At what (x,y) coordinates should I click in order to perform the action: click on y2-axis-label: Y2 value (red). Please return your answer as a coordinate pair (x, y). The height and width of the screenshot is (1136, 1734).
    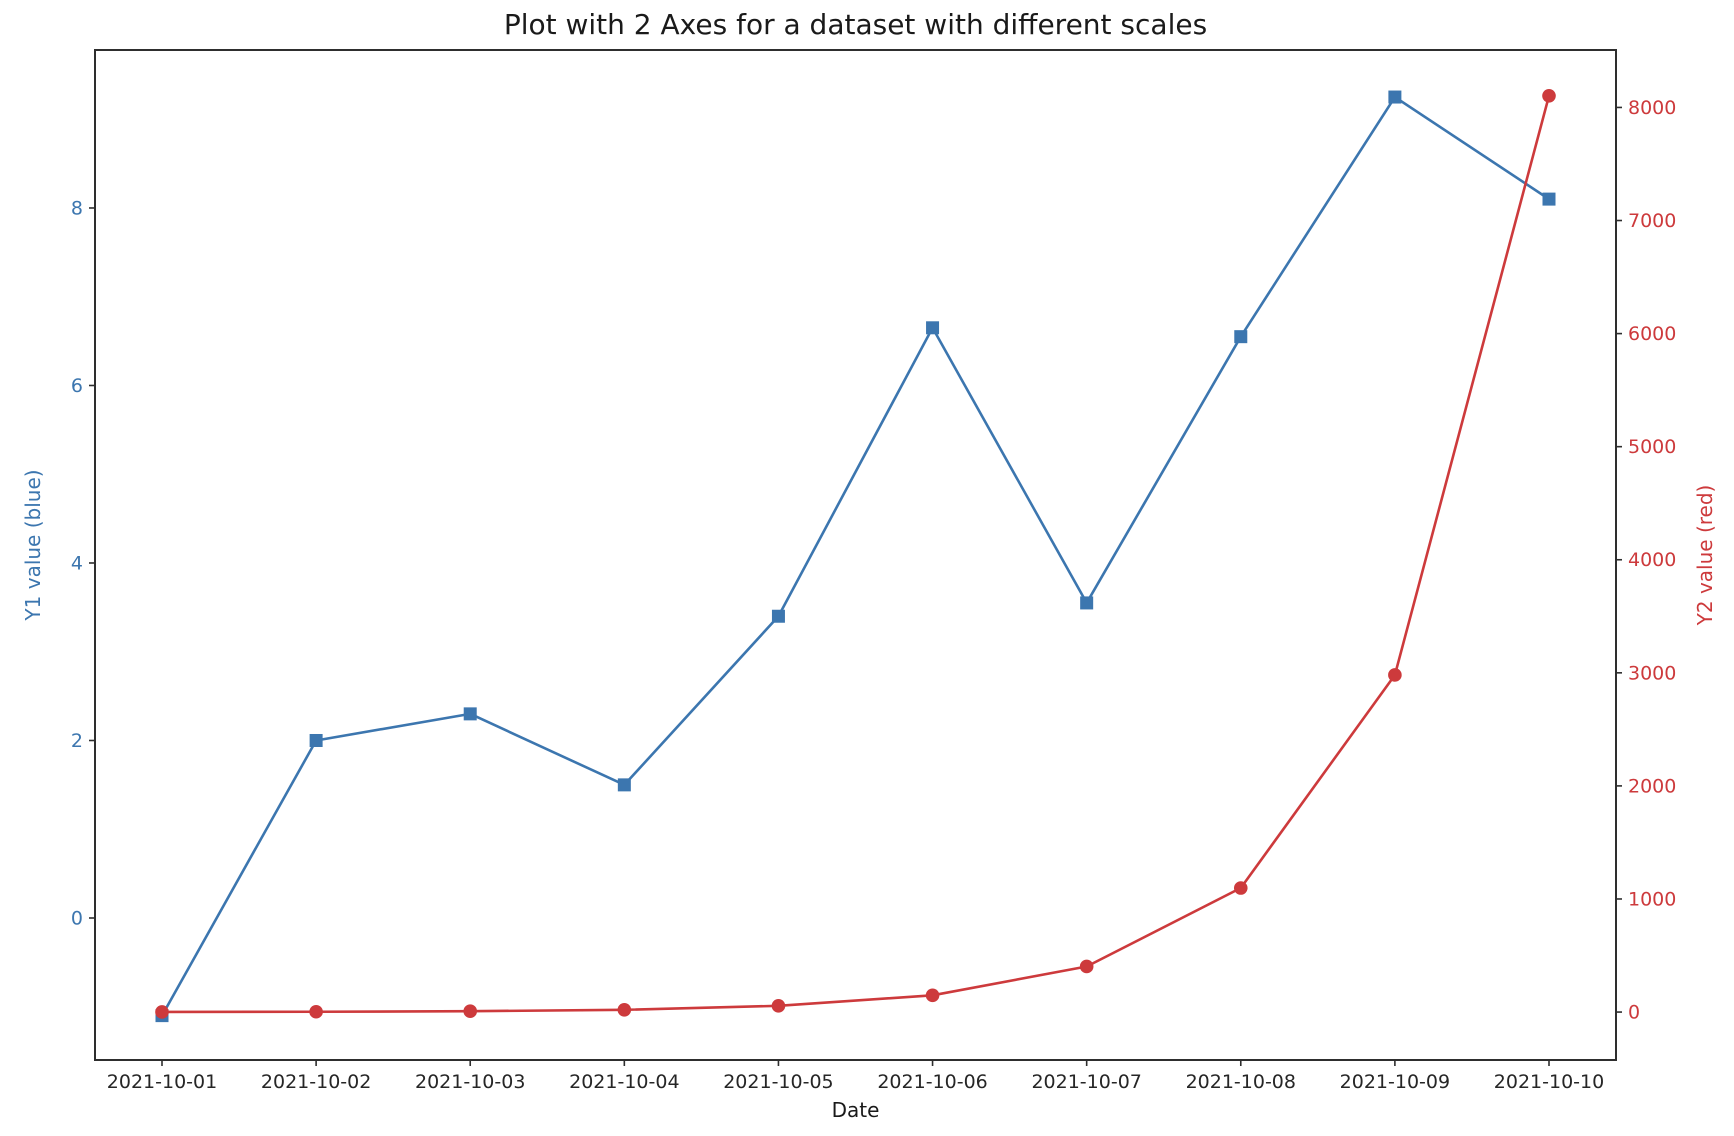
    Looking at the image, I should click on (1705, 555).